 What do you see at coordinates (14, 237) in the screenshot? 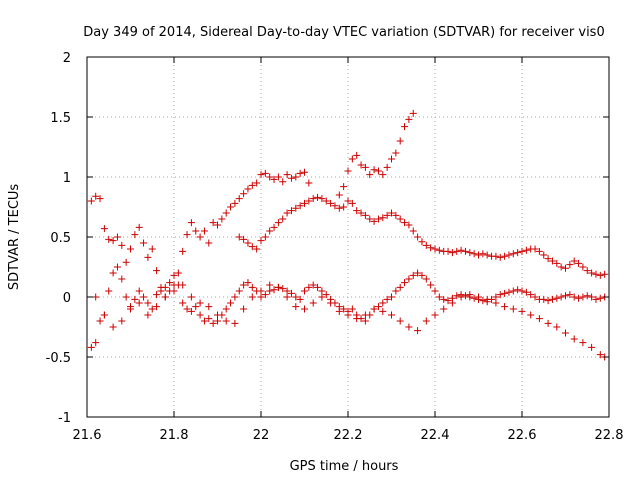
I see `y-axis-label: SDTVAR / TECUs` at bounding box center [14, 237].